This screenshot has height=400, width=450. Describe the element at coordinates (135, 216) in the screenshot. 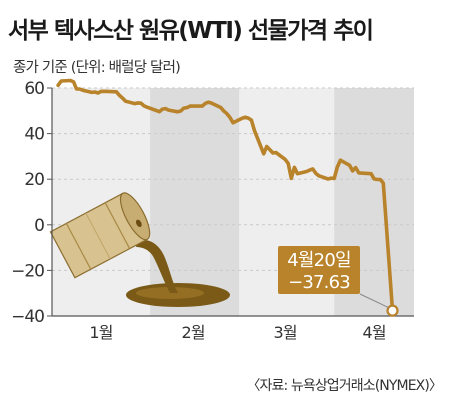

I see `barrel-top` at that location.